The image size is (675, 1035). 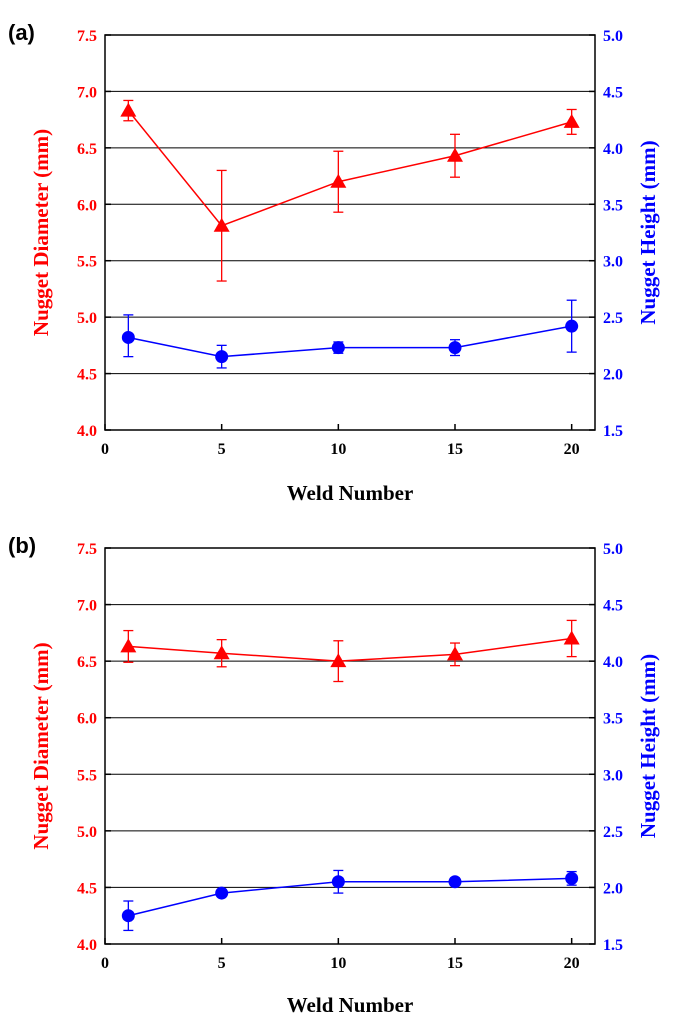 I want to click on panel-label: (b), so click(x=22, y=545).